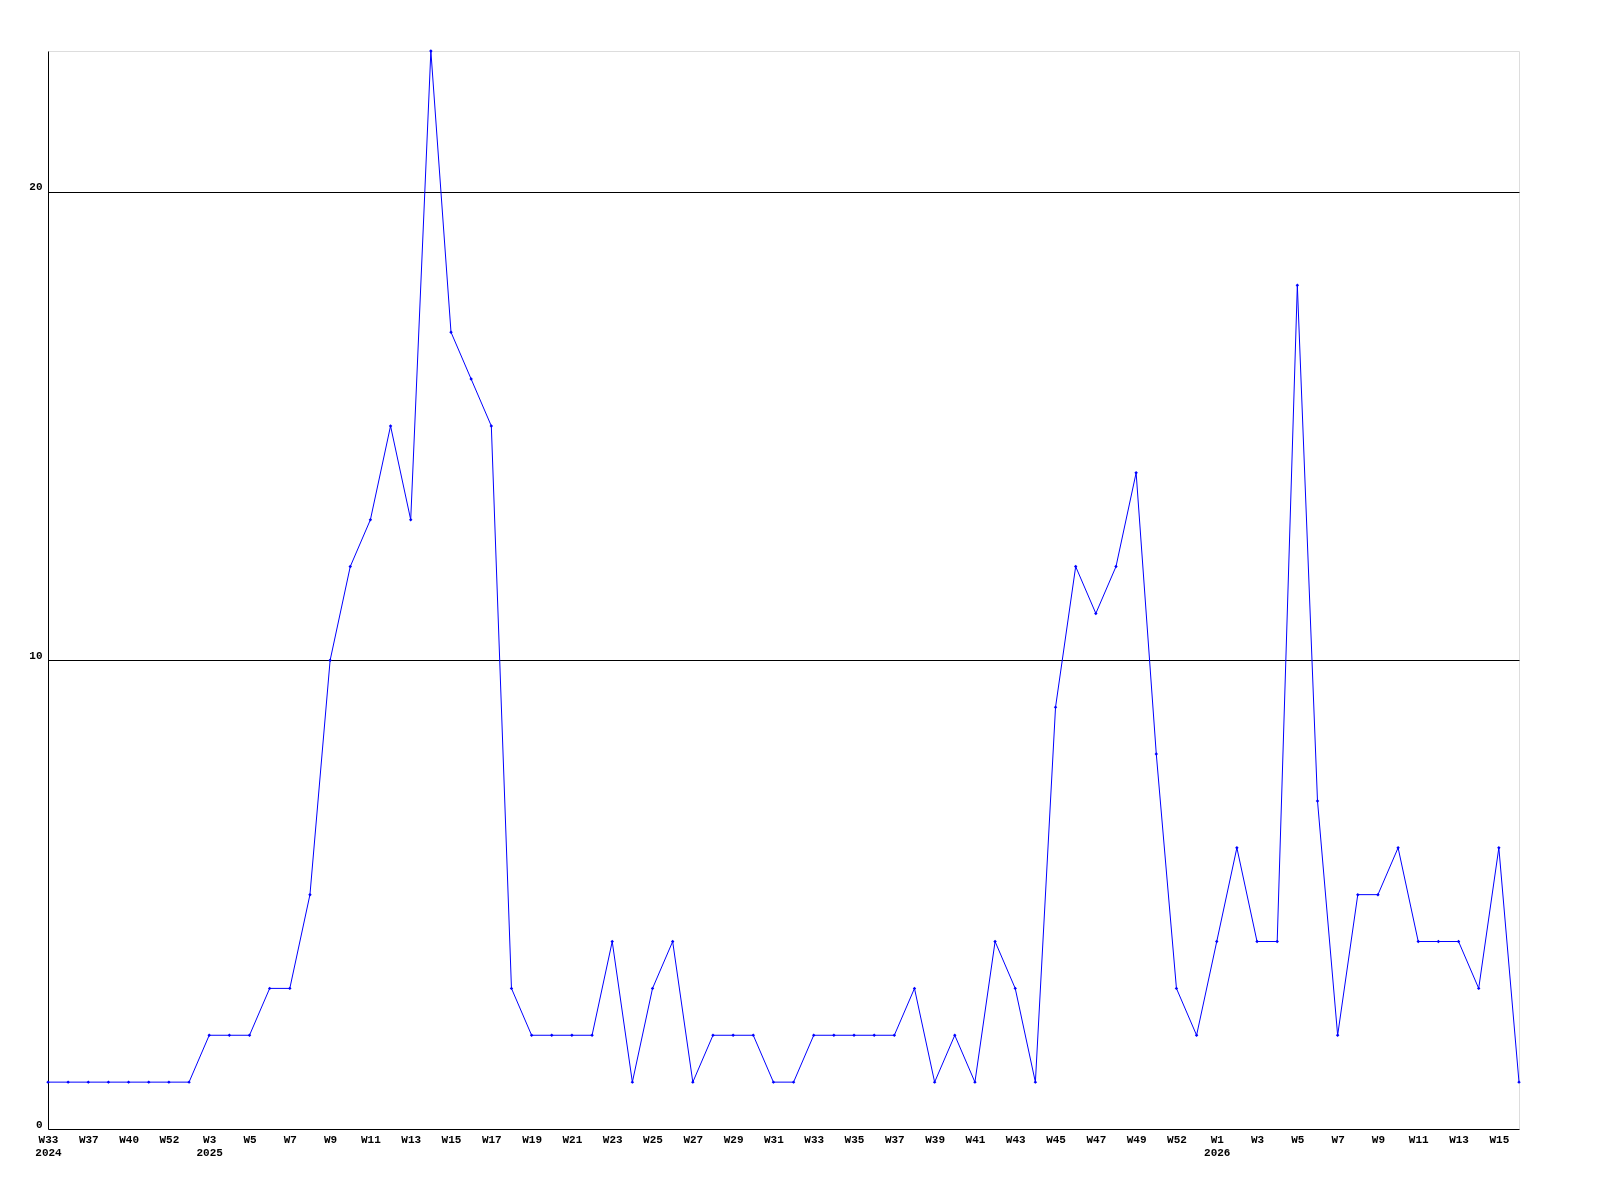  What do you see at coordinates (693, 1139) in the screenshot?
I see `x-tick-label: W27` at bounding box center [693, 1139].